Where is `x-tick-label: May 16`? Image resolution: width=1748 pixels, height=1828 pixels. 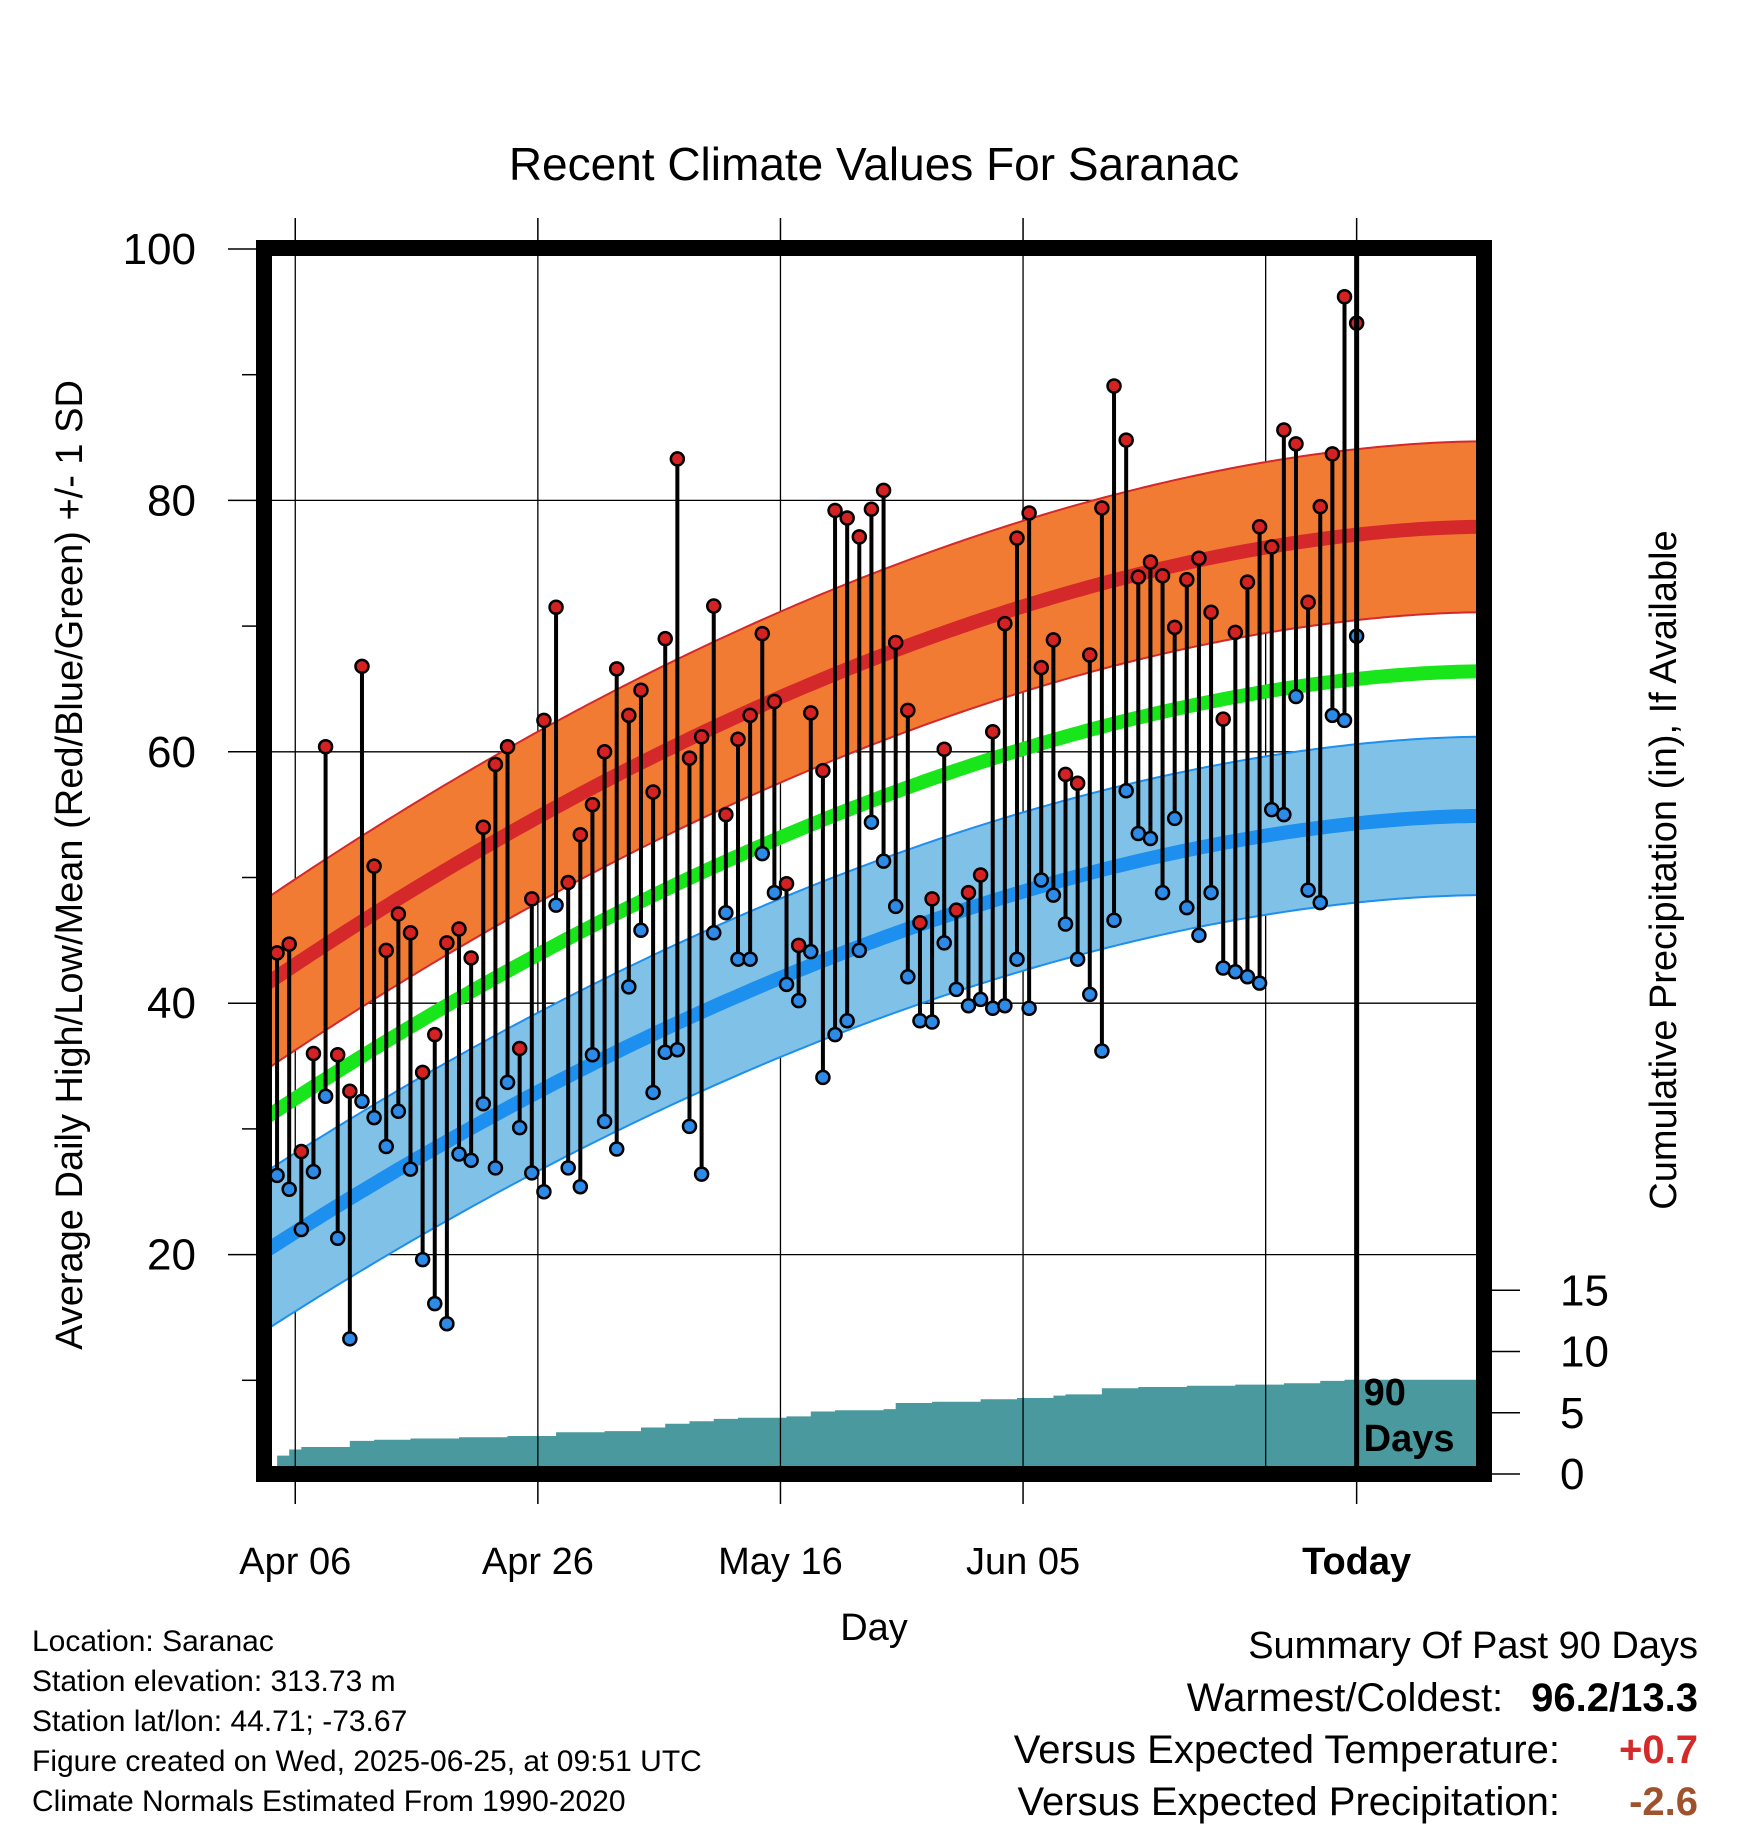 x-tick-label: May 16 is located at coordinates (780, 1562).